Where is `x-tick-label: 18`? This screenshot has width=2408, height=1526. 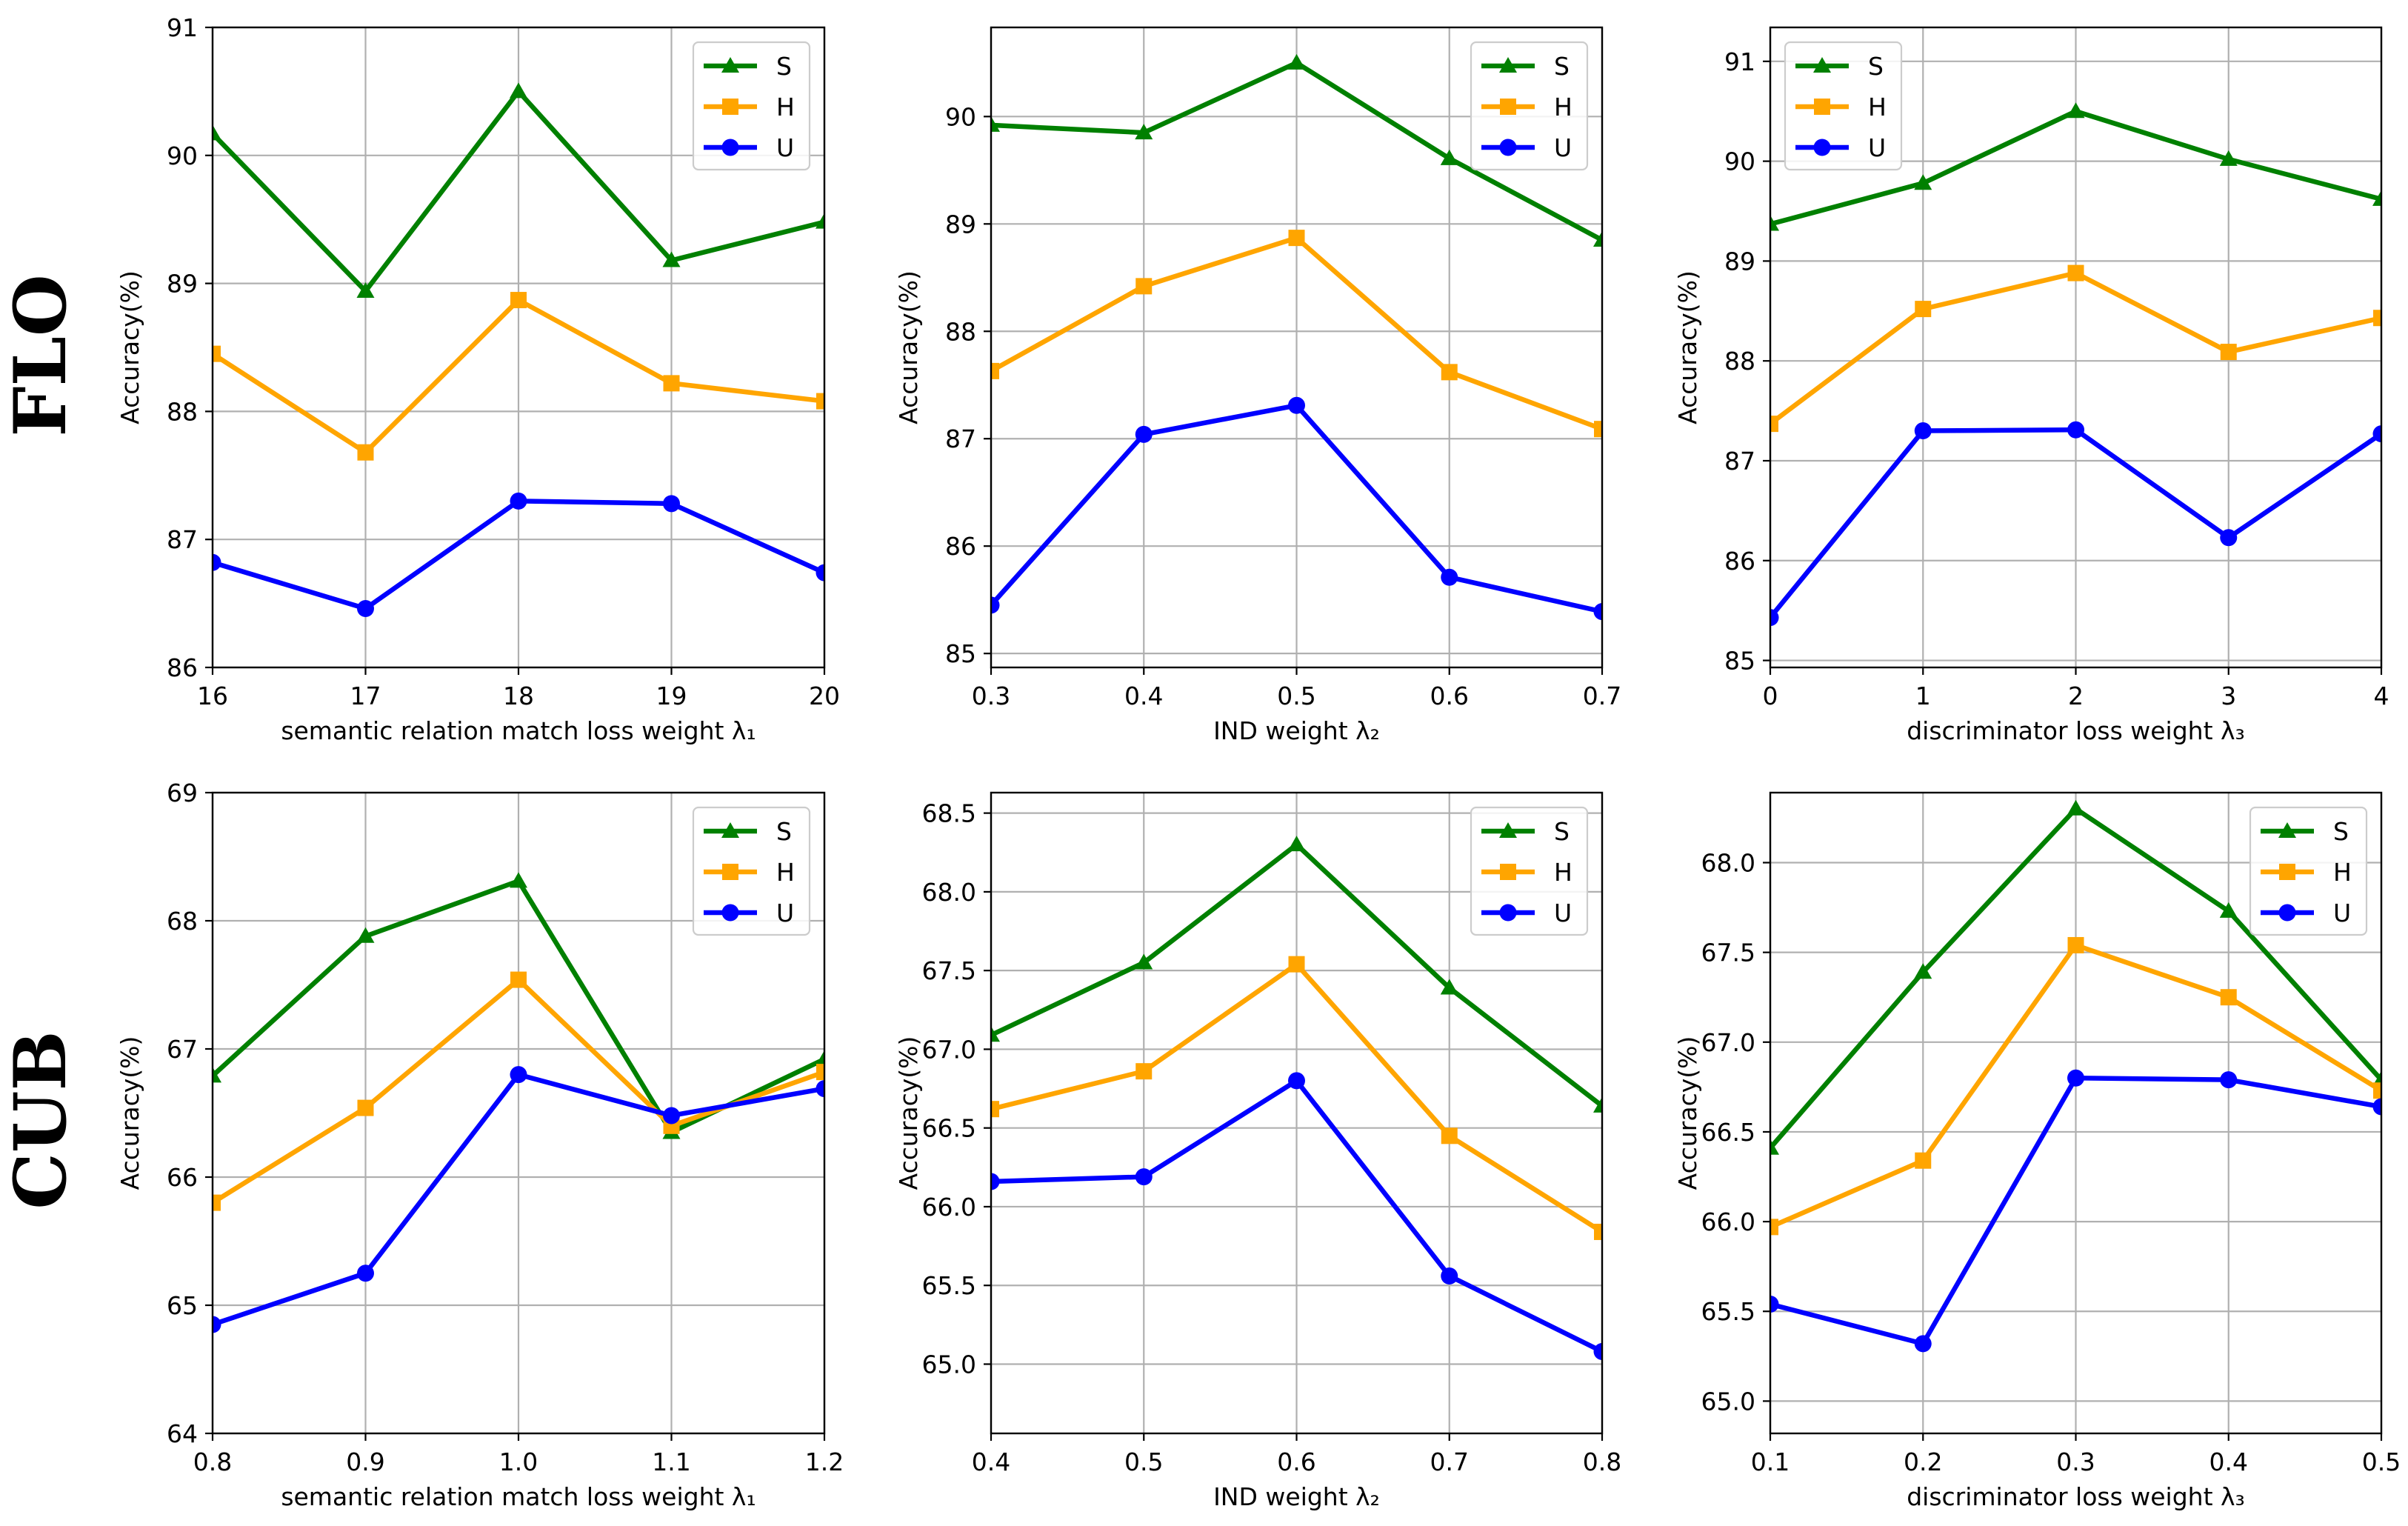
x-tick-label: 18 is located at coordinates (518, 696).